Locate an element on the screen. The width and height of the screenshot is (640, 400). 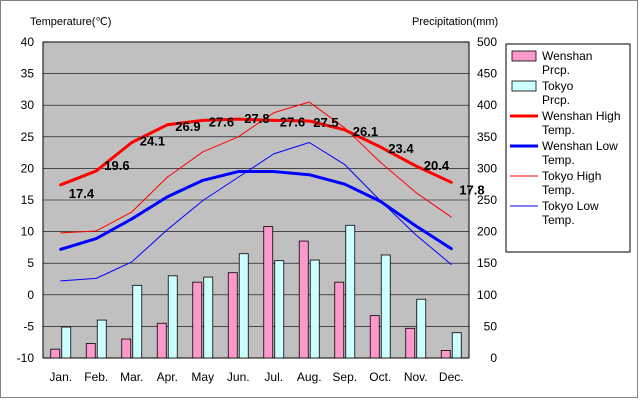
left-tick-label: 0 is located at coordinates (30, 295).